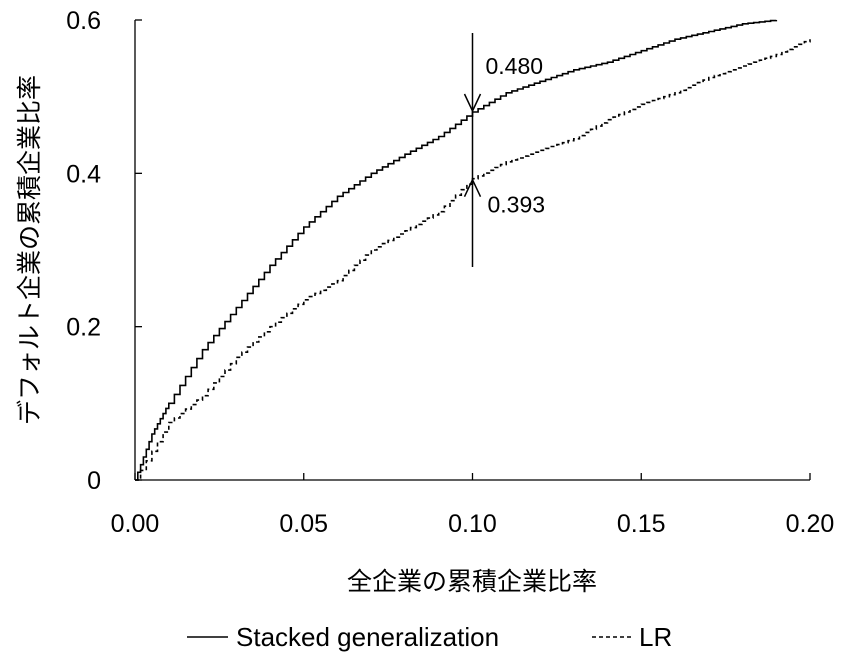 The height and width of the screenshot is (661, 849). I want to click on legend-label-stacked: Stacked generalization, so click(367, 637).